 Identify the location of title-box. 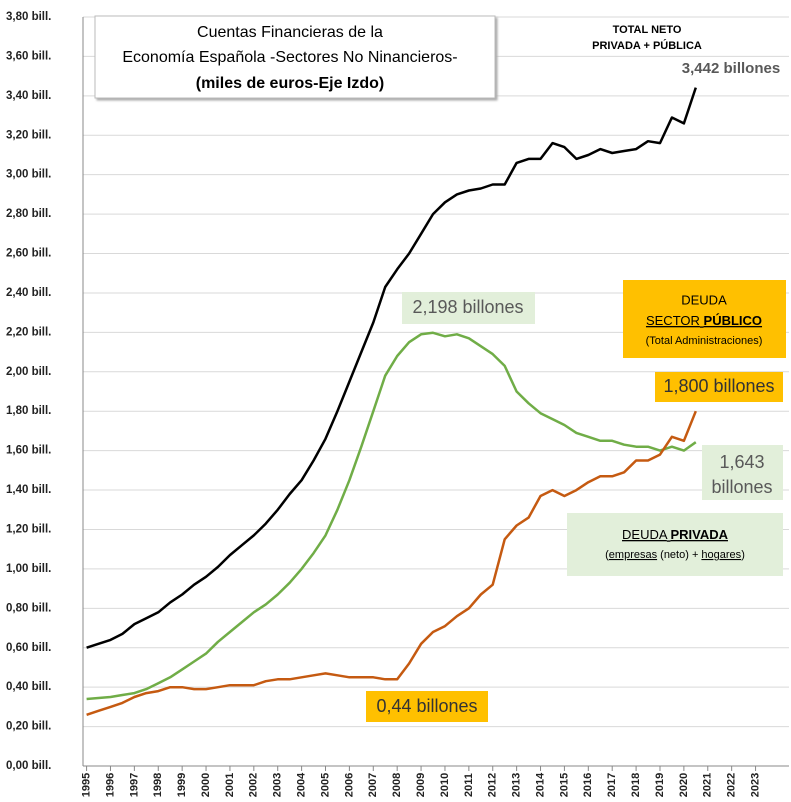
(295, 57).